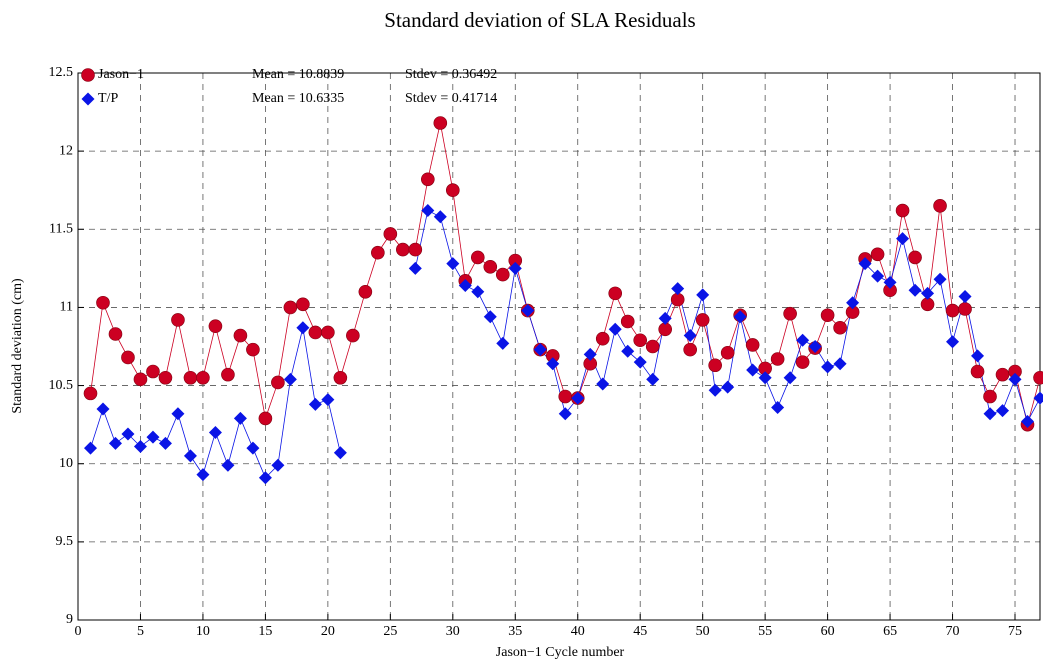 The image size is (1043, 662). Describe the element at coordinates (66, 150) in the screenshot. I see `y-tick-label: 12` at that location.